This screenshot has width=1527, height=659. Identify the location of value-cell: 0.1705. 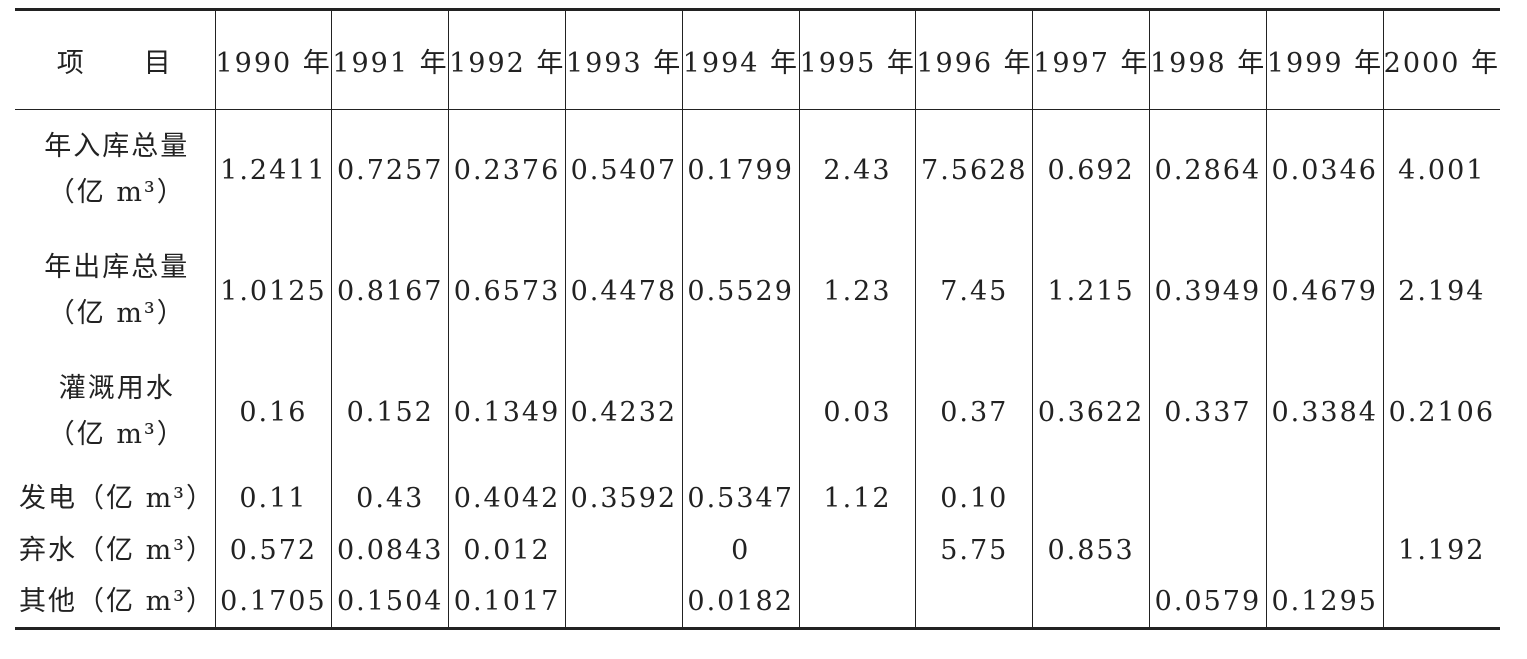
(273, 602).